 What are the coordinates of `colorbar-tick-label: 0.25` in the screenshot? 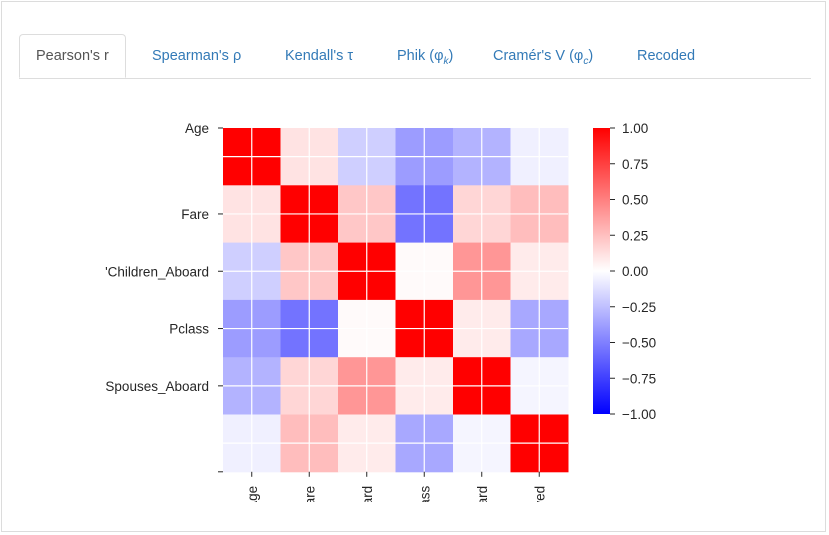 It's located at (635, 235).